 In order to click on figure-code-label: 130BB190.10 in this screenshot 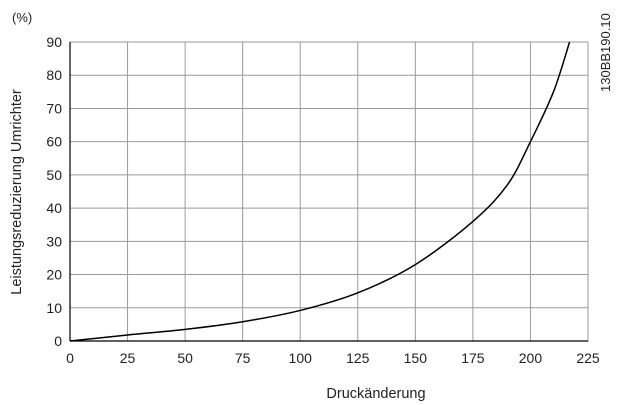, I will do `click(605, 52)`.